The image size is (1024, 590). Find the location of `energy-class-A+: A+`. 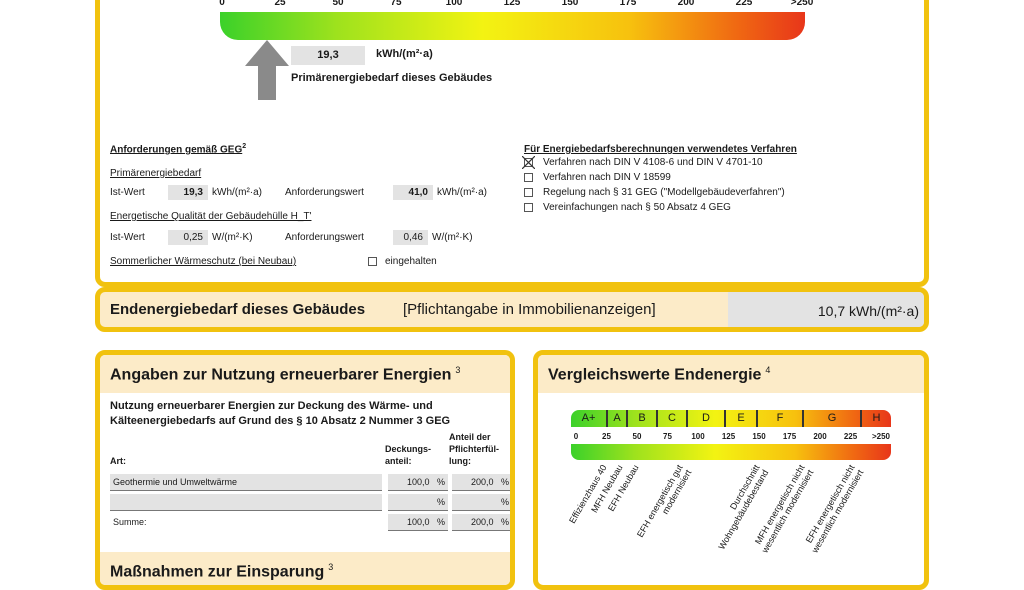

energy-class-A+: A+ is located at coordinates (589, 418).